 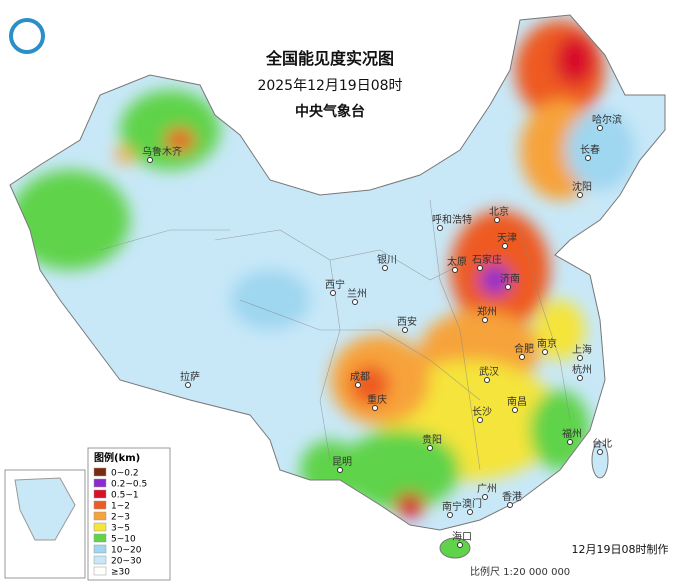 What do you see at coordinates (487, 311) in the screenshot?
I see `city-label: 郑州` at bounding box center [487, 311].